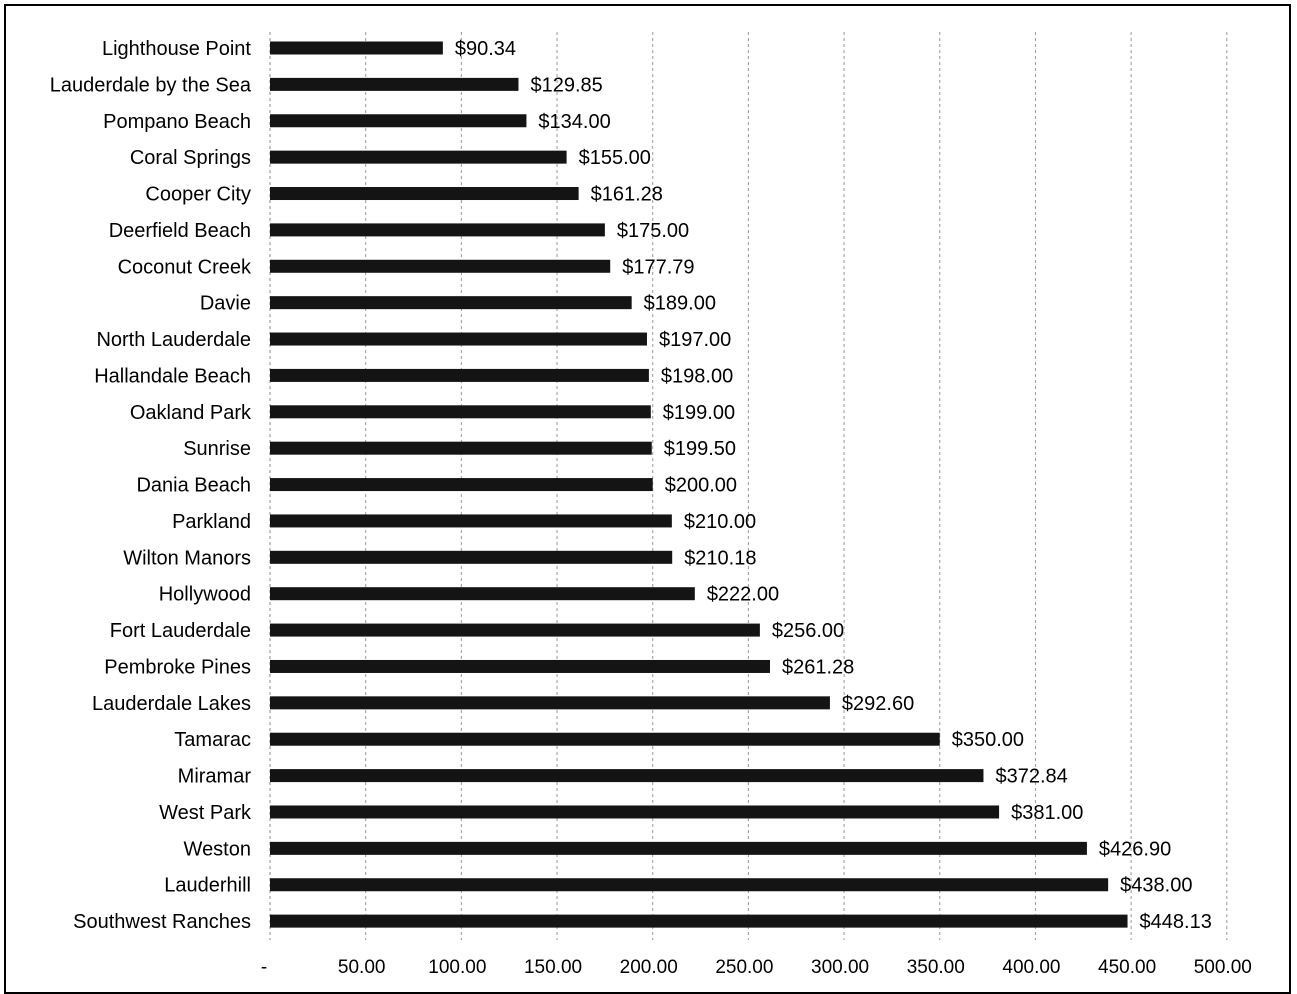 This screenshot has width=1297, height=994. I want to click on data-label: $129.85, so click(566, 85).